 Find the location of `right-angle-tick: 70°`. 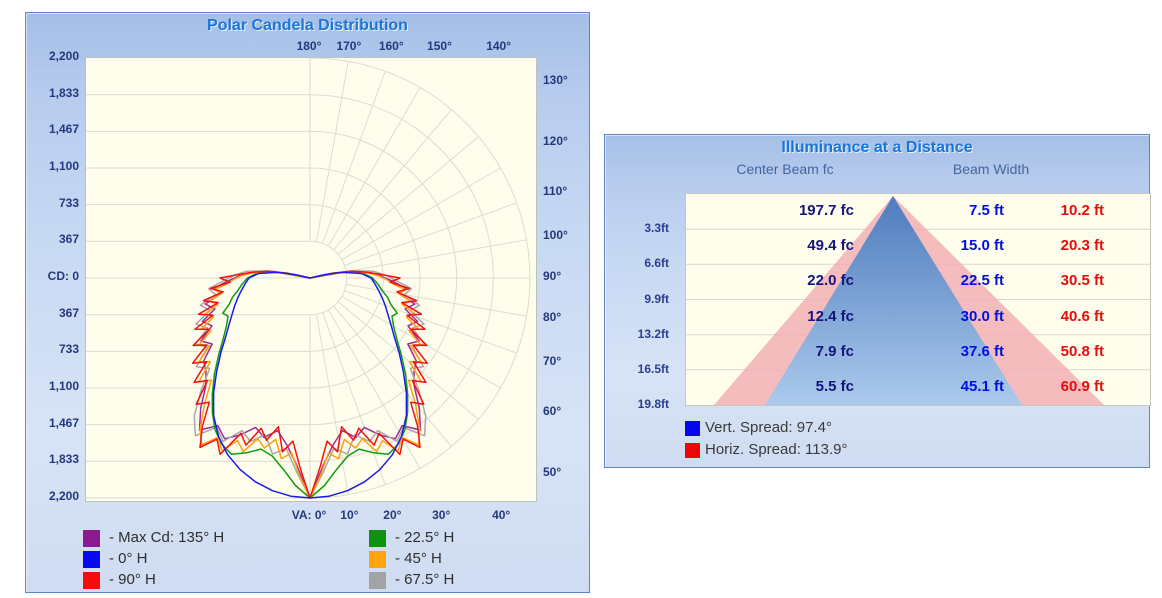

right-angle-tick: 70° is located at coordinates (552, 361).